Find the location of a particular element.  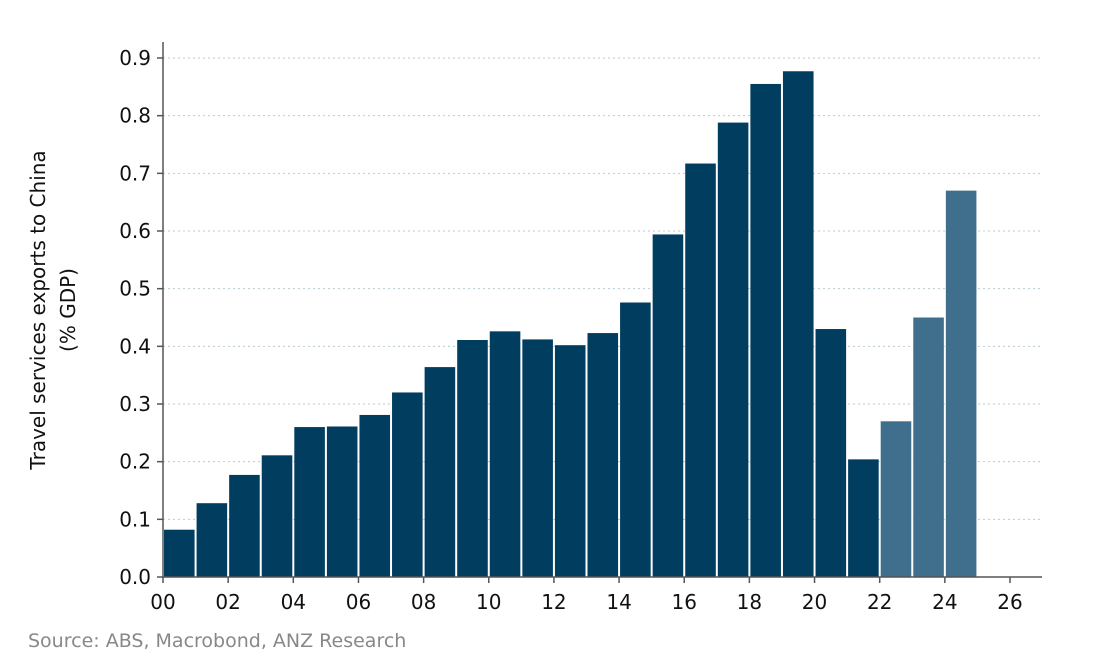

x-tick-label: 14 is located at coordinates (618, 602).